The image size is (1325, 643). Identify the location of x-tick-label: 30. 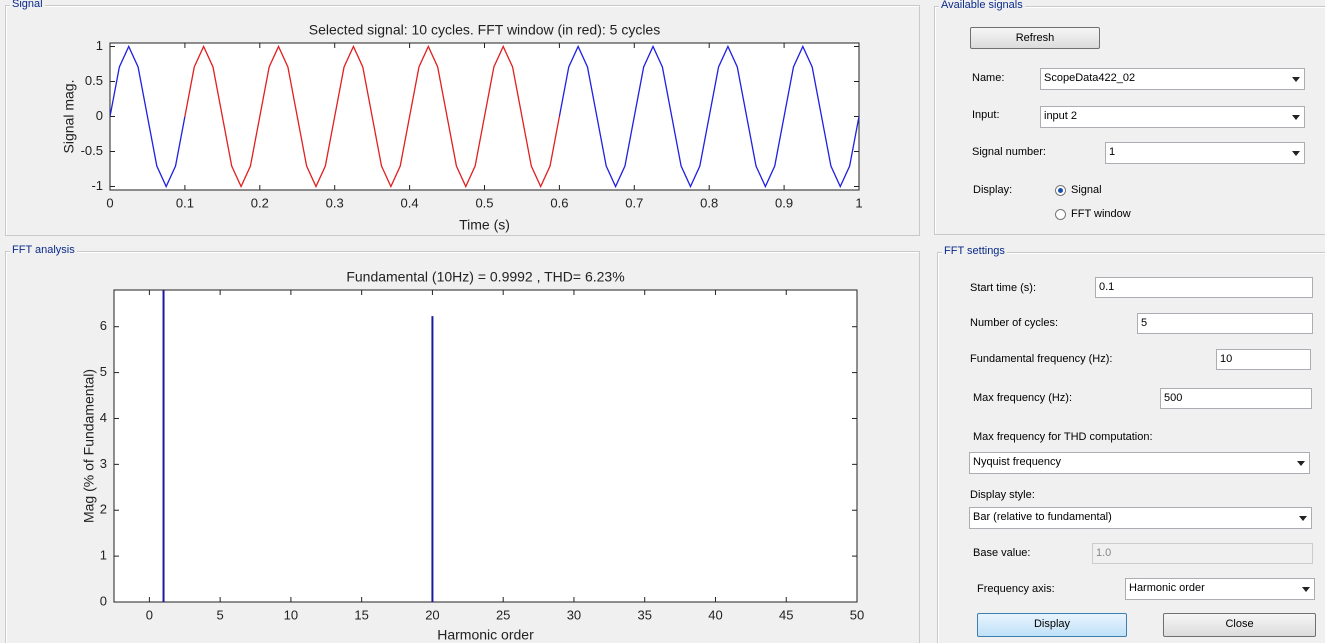
(574, 614).